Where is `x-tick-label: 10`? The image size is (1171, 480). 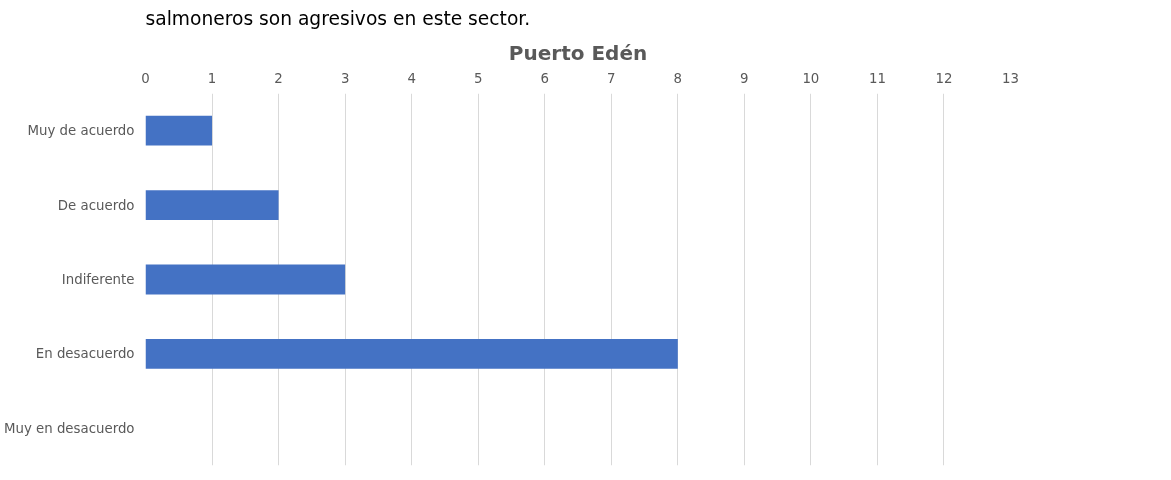
x-tick-label: 10 is located at coordinates (811, 78).